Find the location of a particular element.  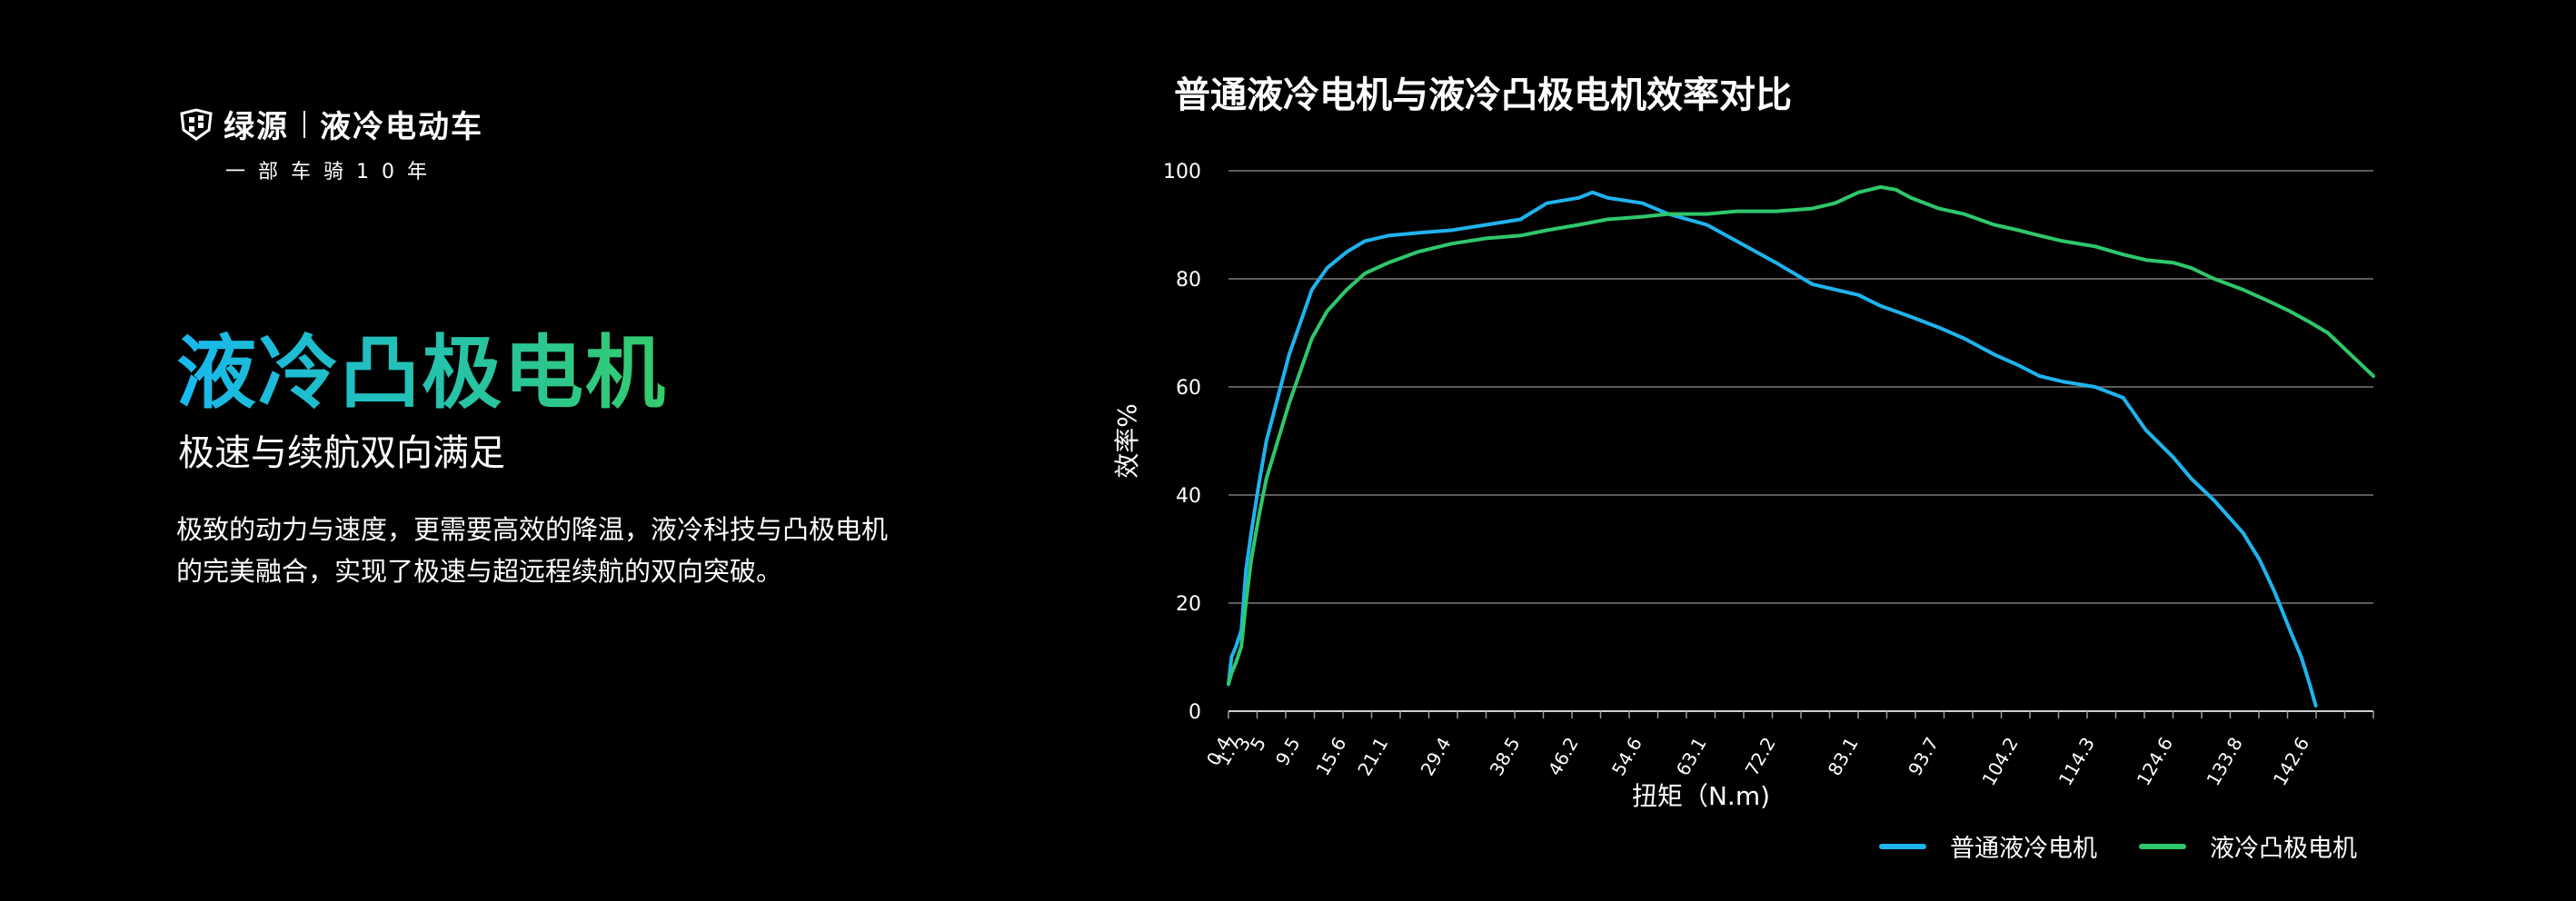

legend-item-standard: 普通液冷电机 is located at coordinates (1988, 846).